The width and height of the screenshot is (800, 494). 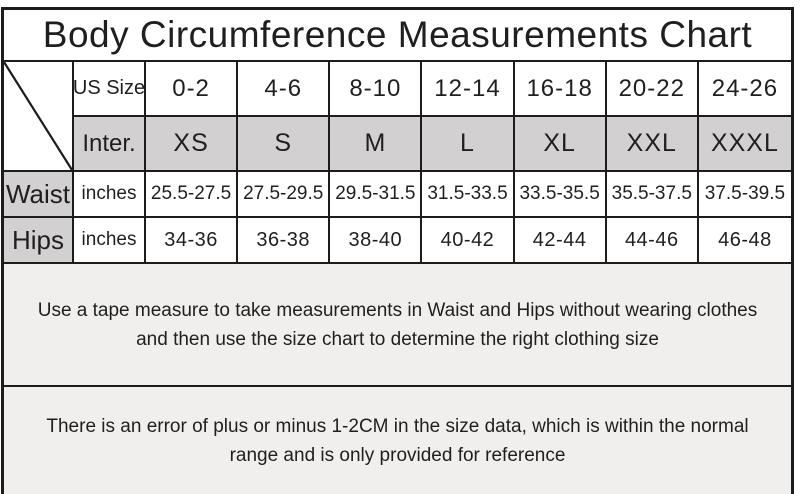 What do you see at coordinates (192, 195) in the screenshot?
I see `waist-value-cell: 25.5-27.5` at bounding box center [192, 195].